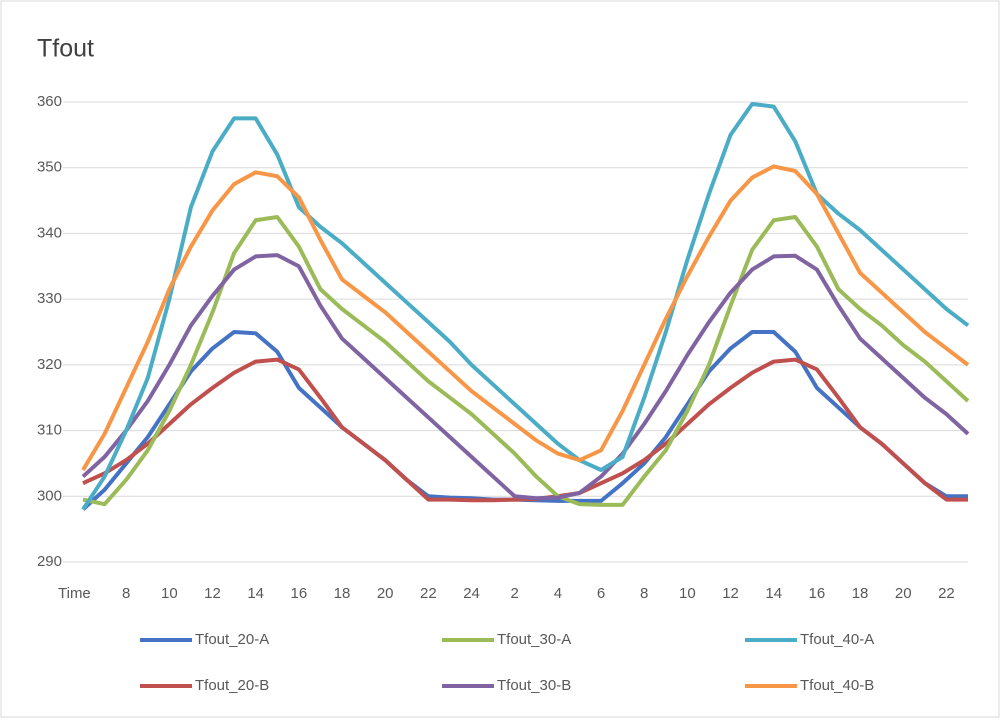 The width and height of the screenshot is (1001, 720). I want to click on x-tick-label: 24, so click(471, 593).